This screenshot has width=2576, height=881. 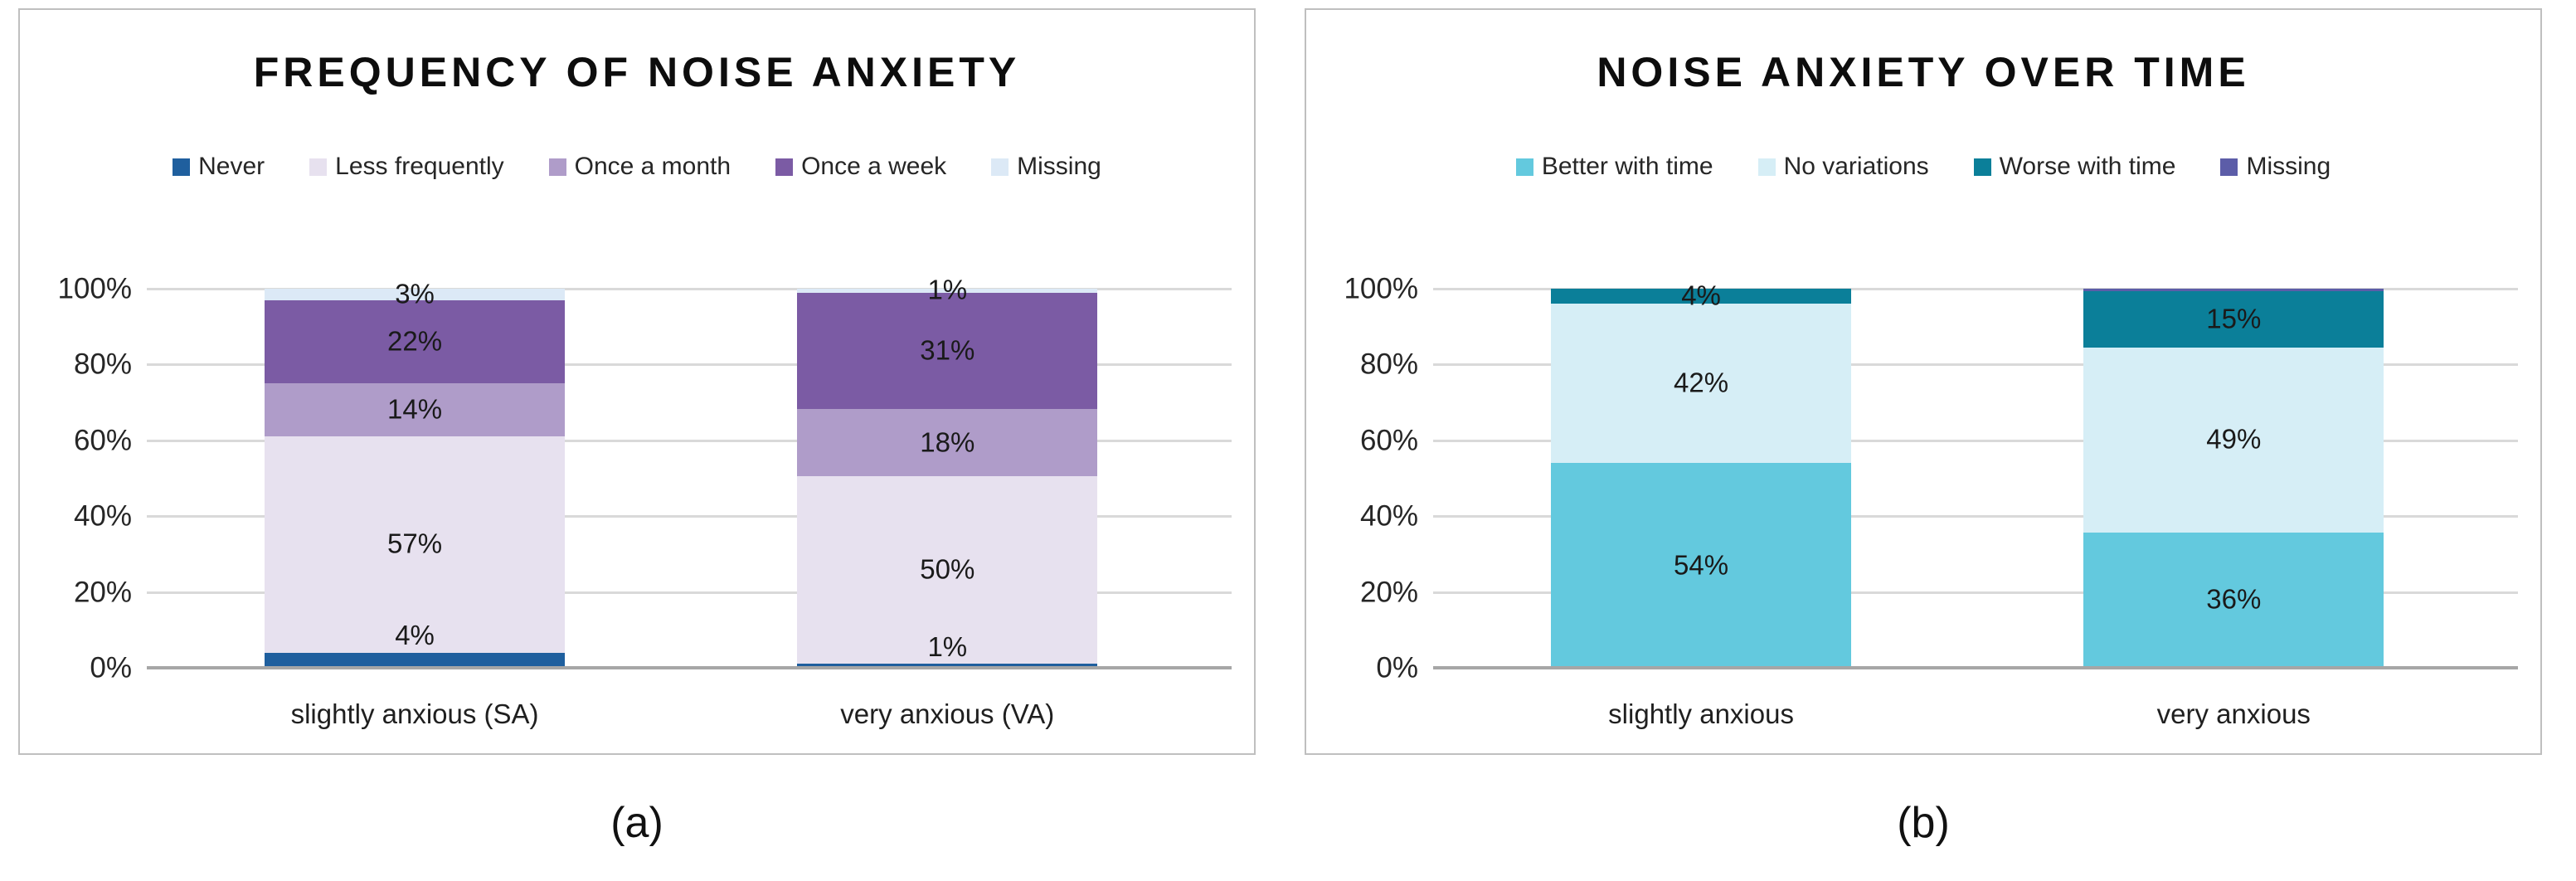 I want to click on data-label: 49%, so click(x=2234, y=439).